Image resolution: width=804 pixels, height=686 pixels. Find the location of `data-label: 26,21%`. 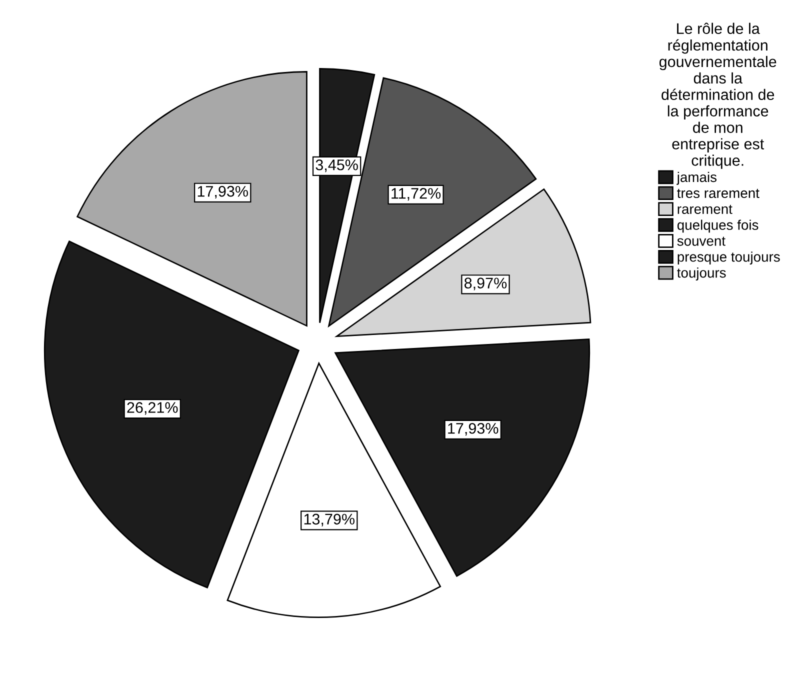

data-label: 26,21% is located at coordinates (152, 408).